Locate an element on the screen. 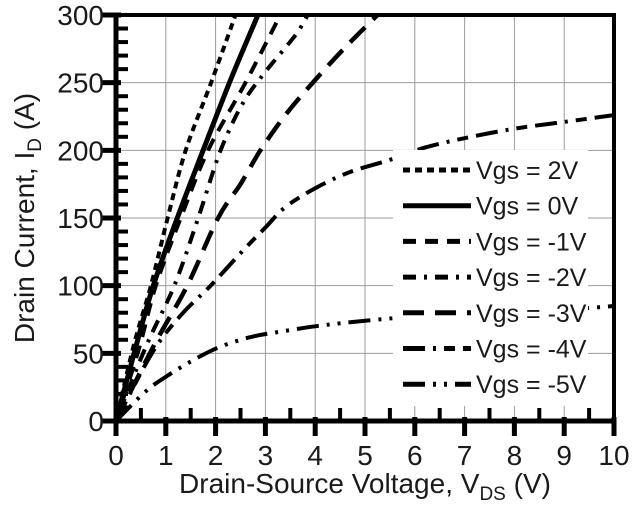 The image size is (634, 509). x-tick-label: 9 is located at coordinates (564, 455).